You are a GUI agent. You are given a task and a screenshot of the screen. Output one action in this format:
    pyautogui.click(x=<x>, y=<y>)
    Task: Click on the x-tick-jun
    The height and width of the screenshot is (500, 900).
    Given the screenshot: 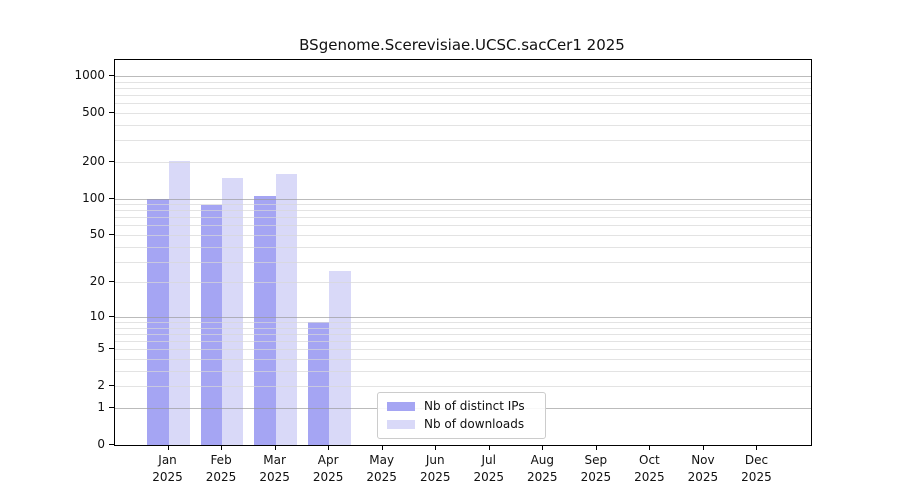 What is the action you would take?
    pyautogui.click(x=436, y=448)
    